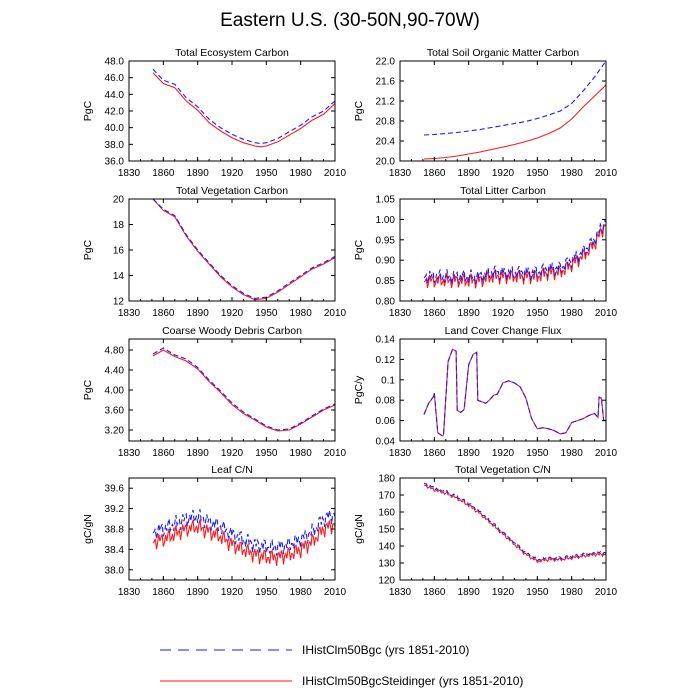 The image size is (700, 700). What do you see at coordinates (115, 62) in the screenshot?
I see `y-tick-label: 48.0` at bounding box center [115, 62].